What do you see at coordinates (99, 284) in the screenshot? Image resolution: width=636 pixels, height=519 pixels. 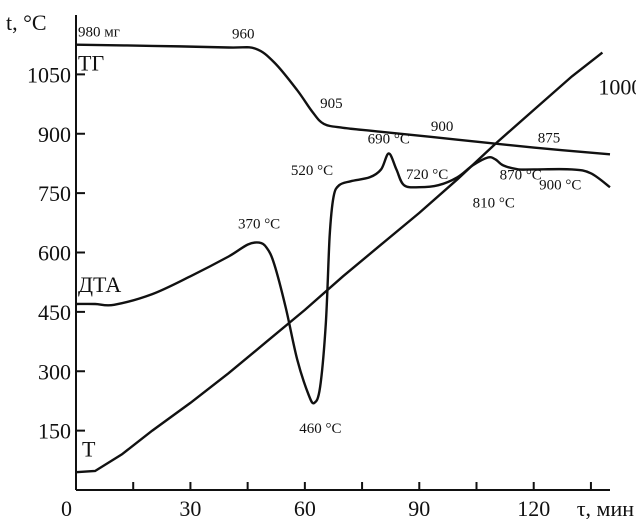 I see `curve-label-dta-curve: ДТА` at bounding box center [99, 284].